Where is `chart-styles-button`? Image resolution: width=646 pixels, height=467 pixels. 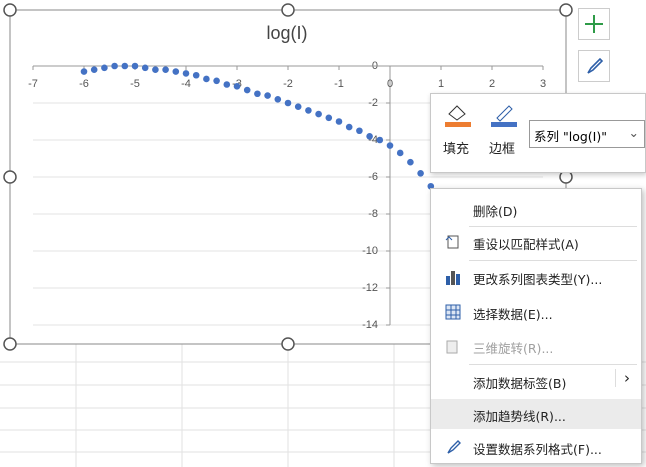
chart-styles-button is located at coordinates (594, 66).